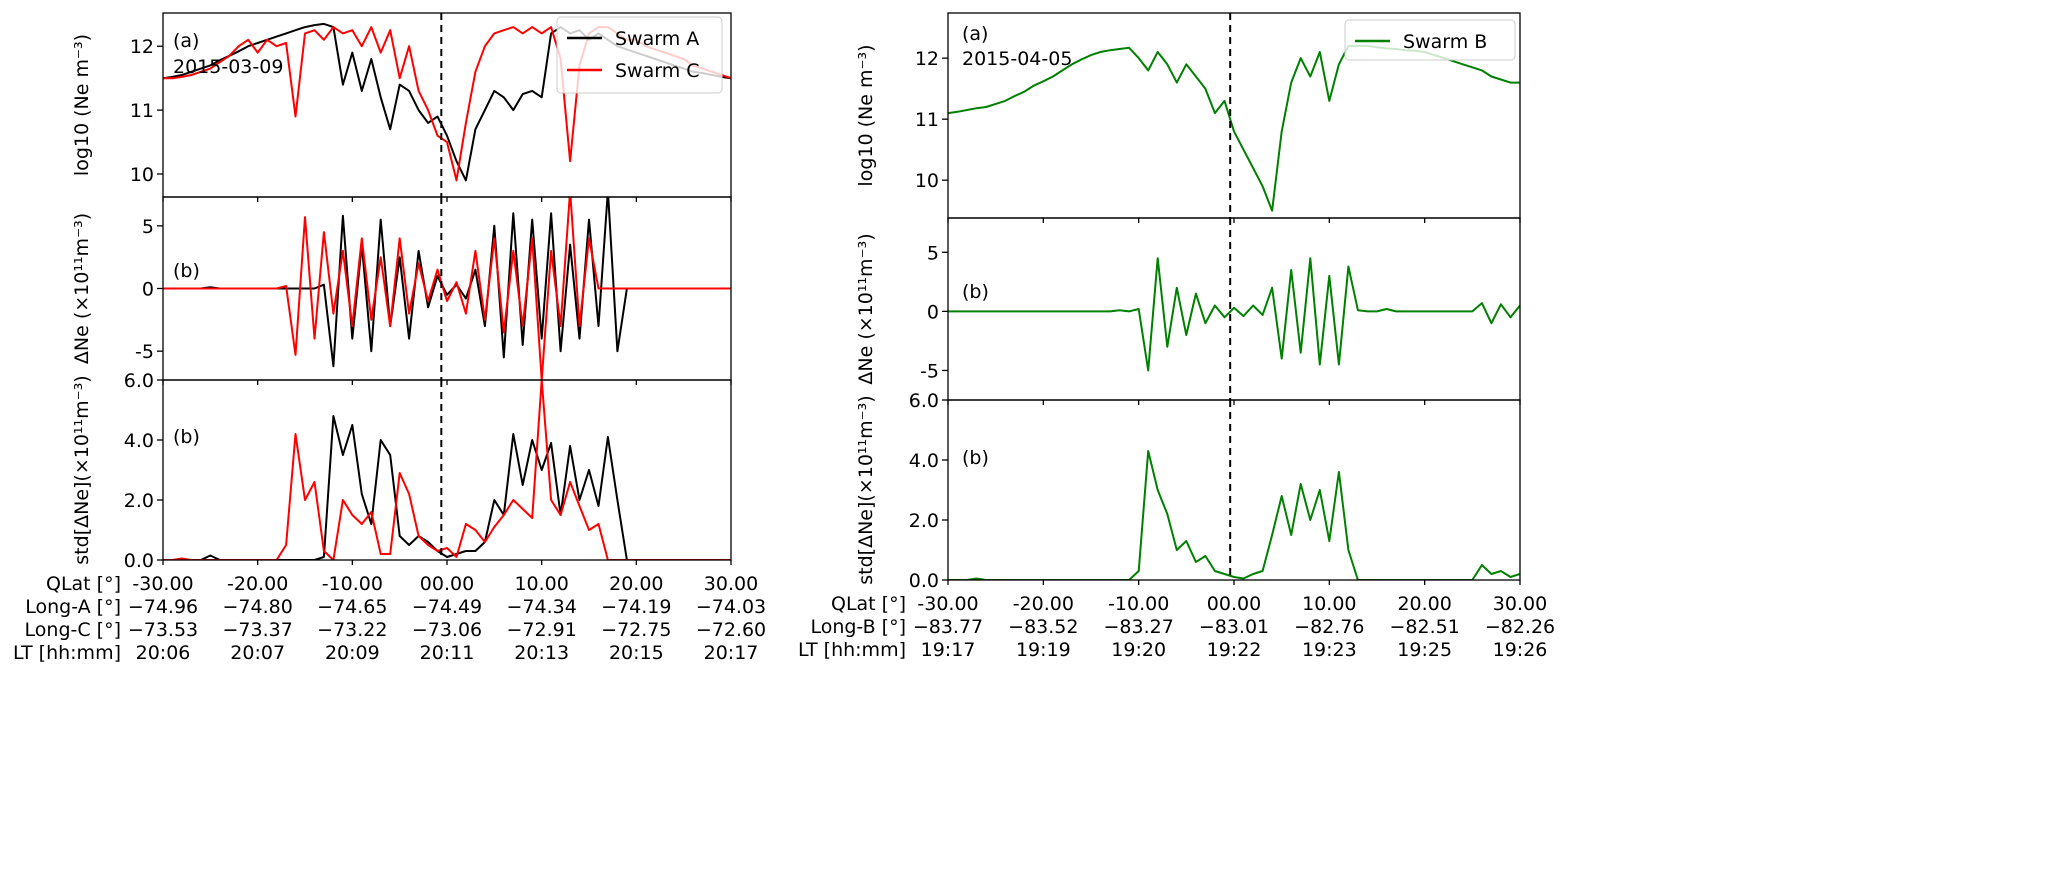  I want to click on x-tick-label: −74.49, so click(447, 607).